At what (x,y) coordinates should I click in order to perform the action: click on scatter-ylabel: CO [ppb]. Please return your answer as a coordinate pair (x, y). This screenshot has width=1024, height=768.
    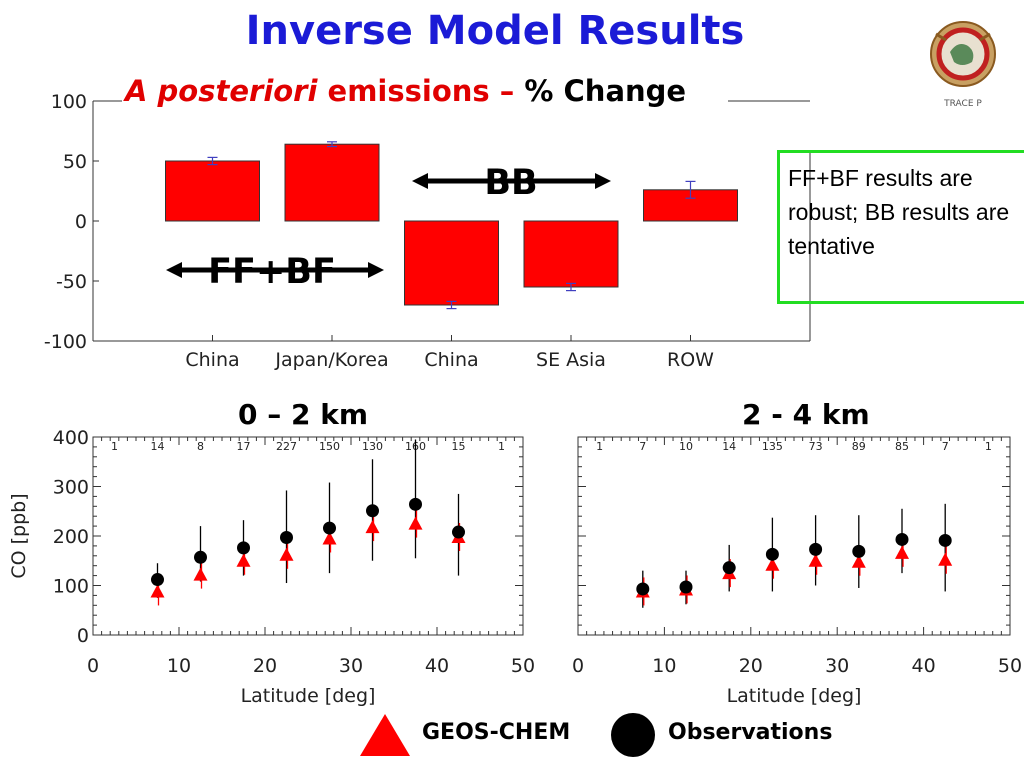
    Looking at the image, I should click on (19, 535).